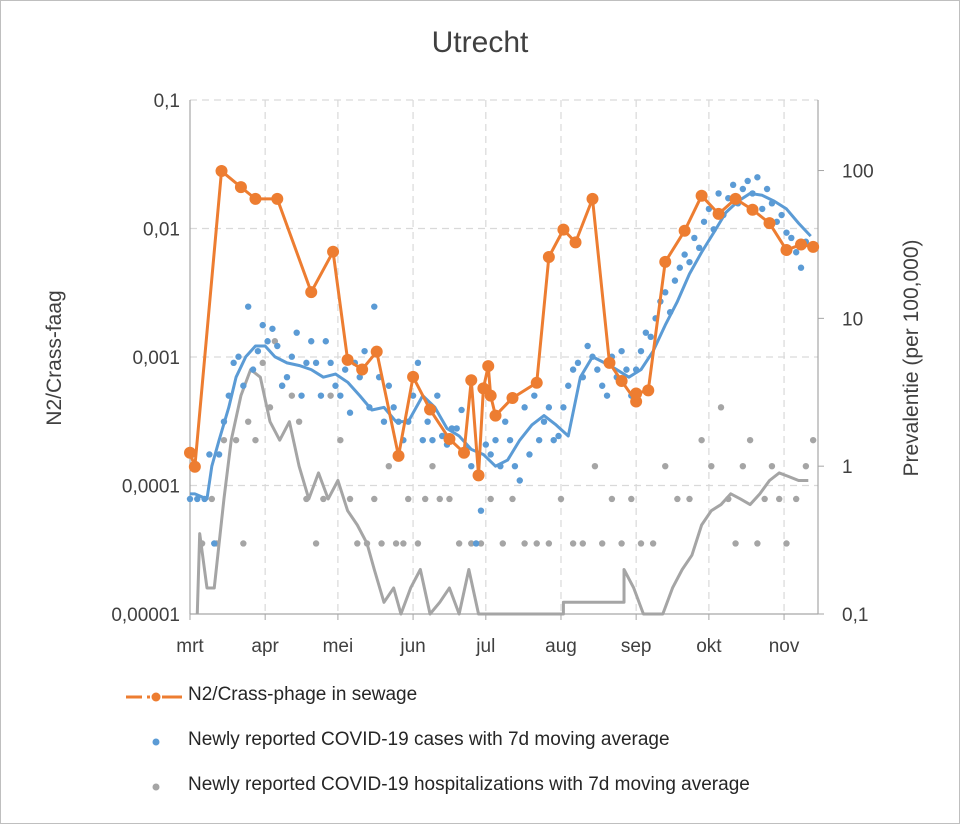  What do you see at coordinates (156, 742) in the screenshot?
I see `legend-symbol-cases` at bounding box center [156, 742].